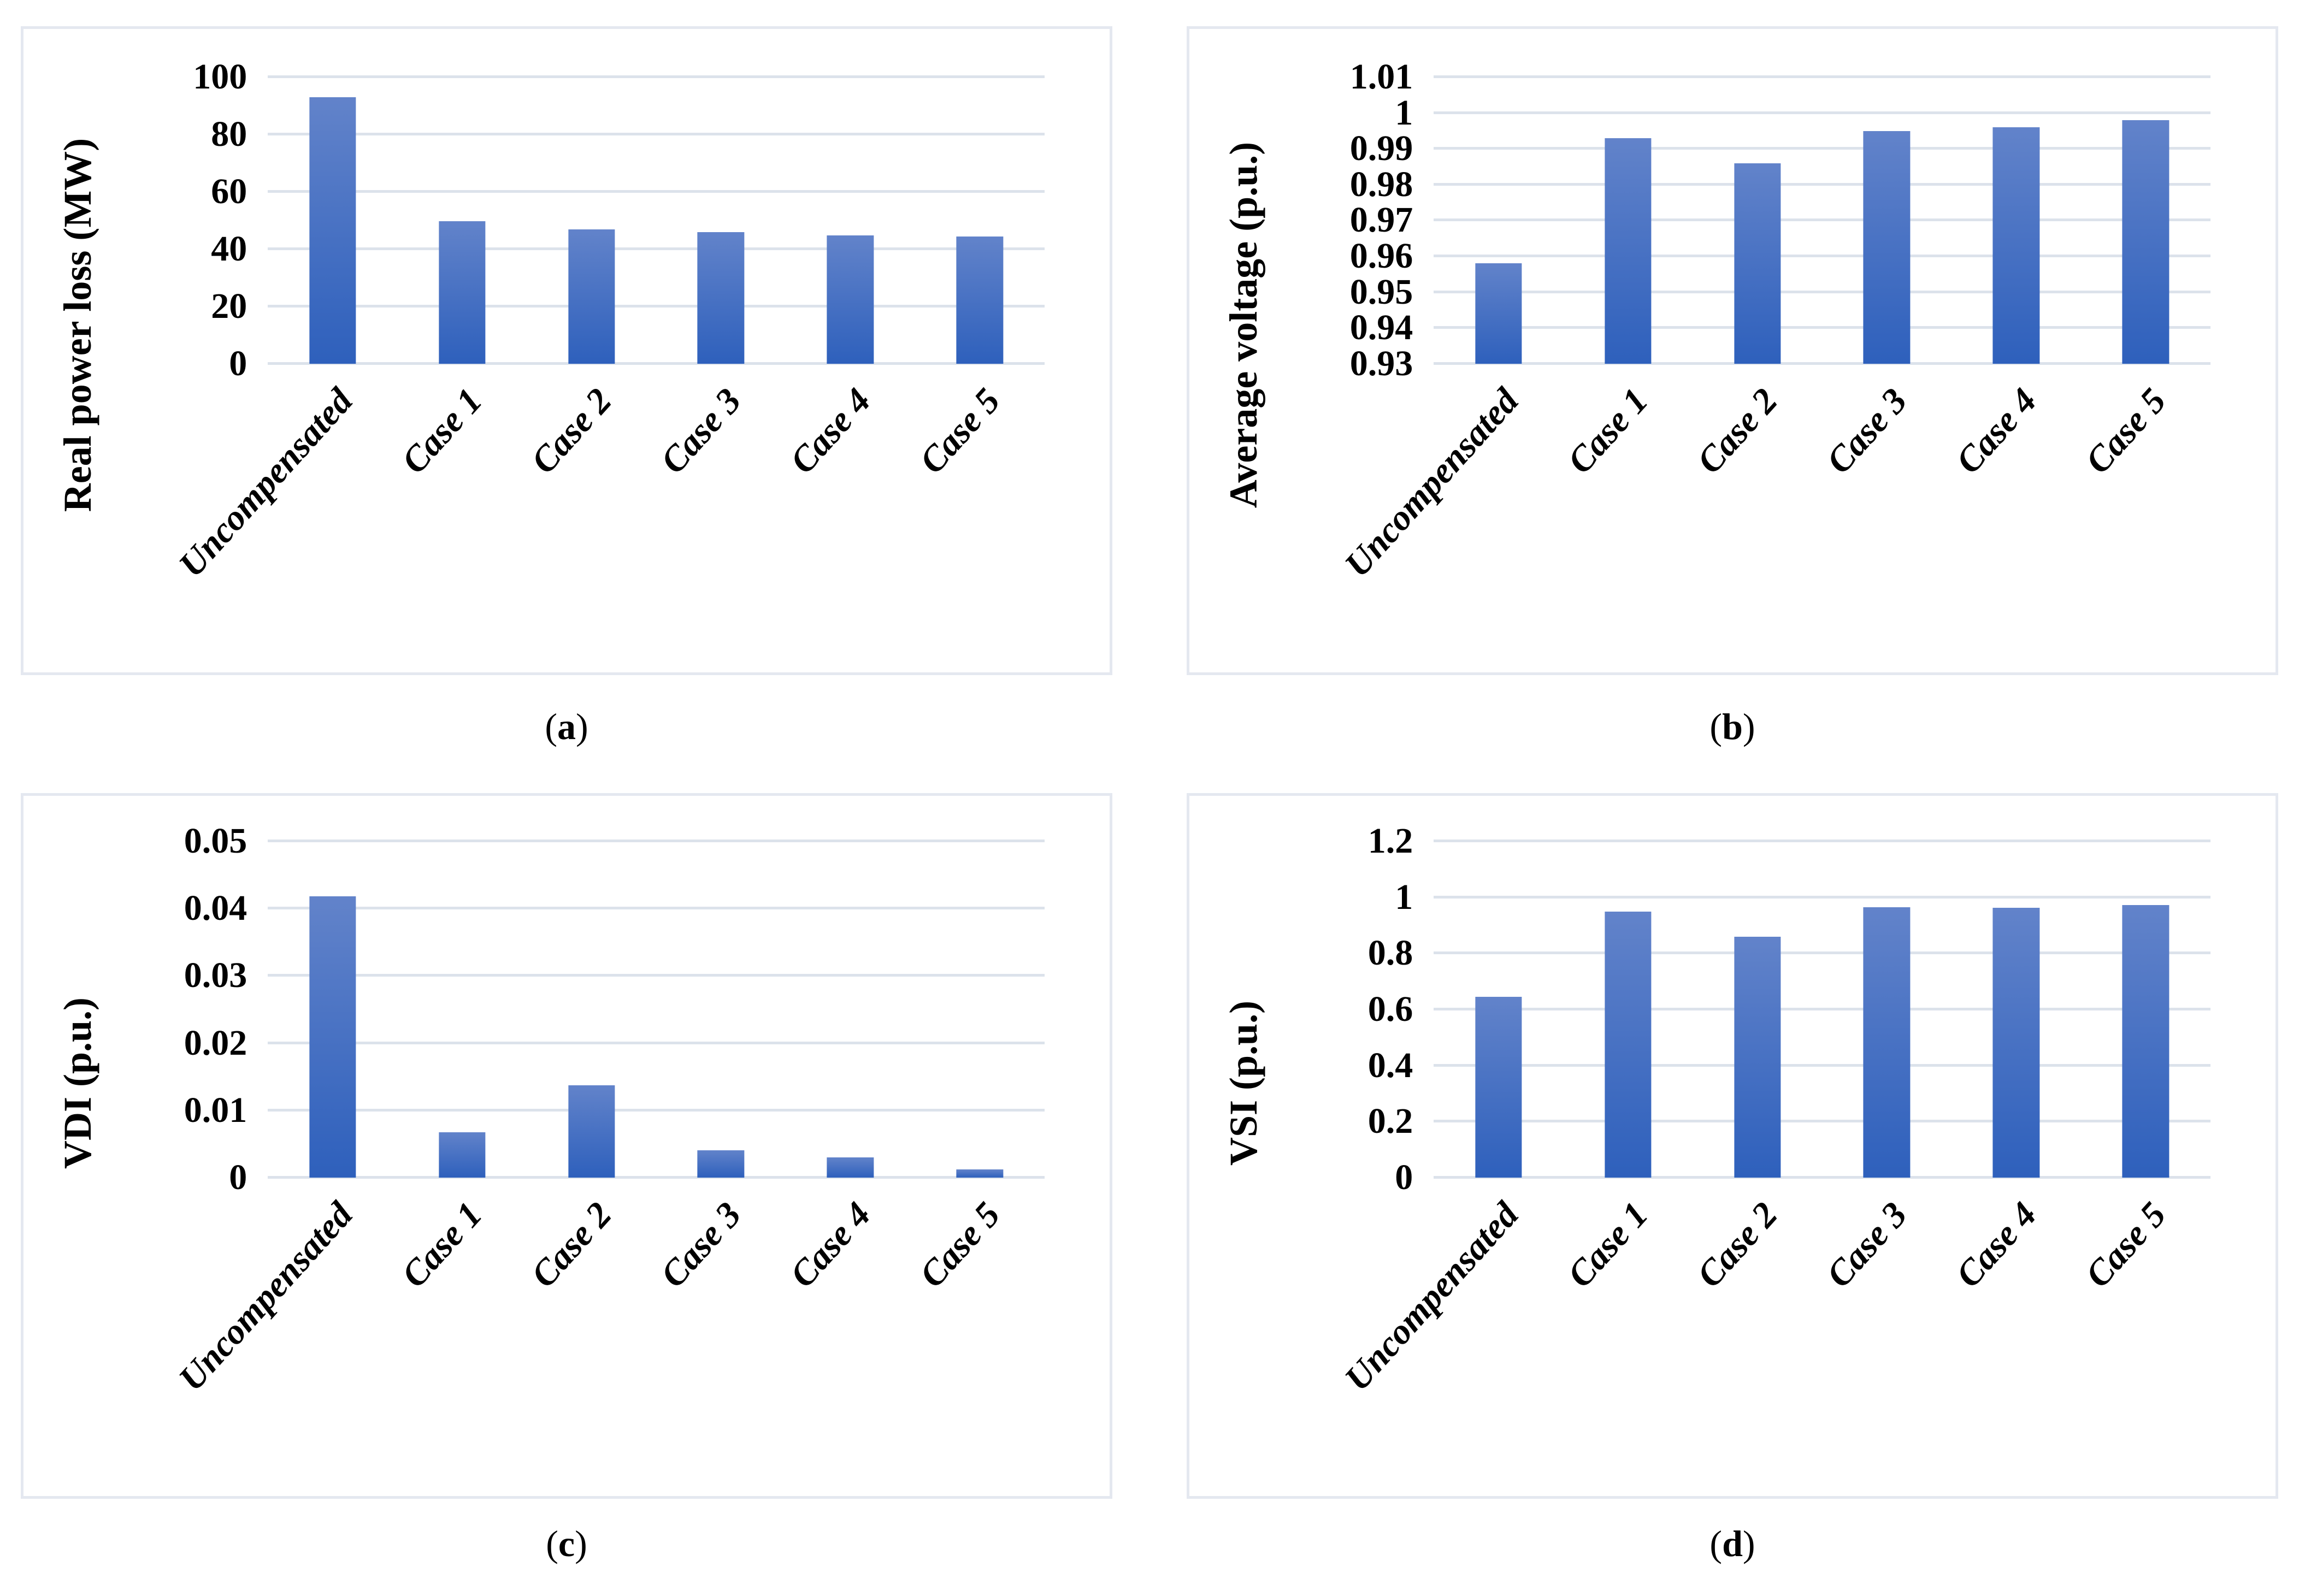  What do you see at coordinates (78, 1083) in the screenshot?
I see `y-axis-title: VDI (p.u.)` at bounding box center [78, 1083].